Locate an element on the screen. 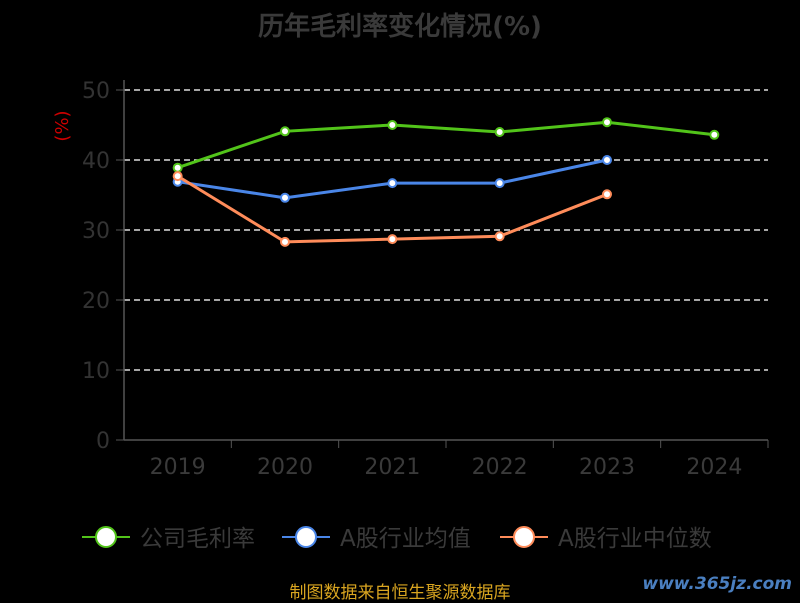  watermark: www.365jz.com is located at coordinates (717, 584).